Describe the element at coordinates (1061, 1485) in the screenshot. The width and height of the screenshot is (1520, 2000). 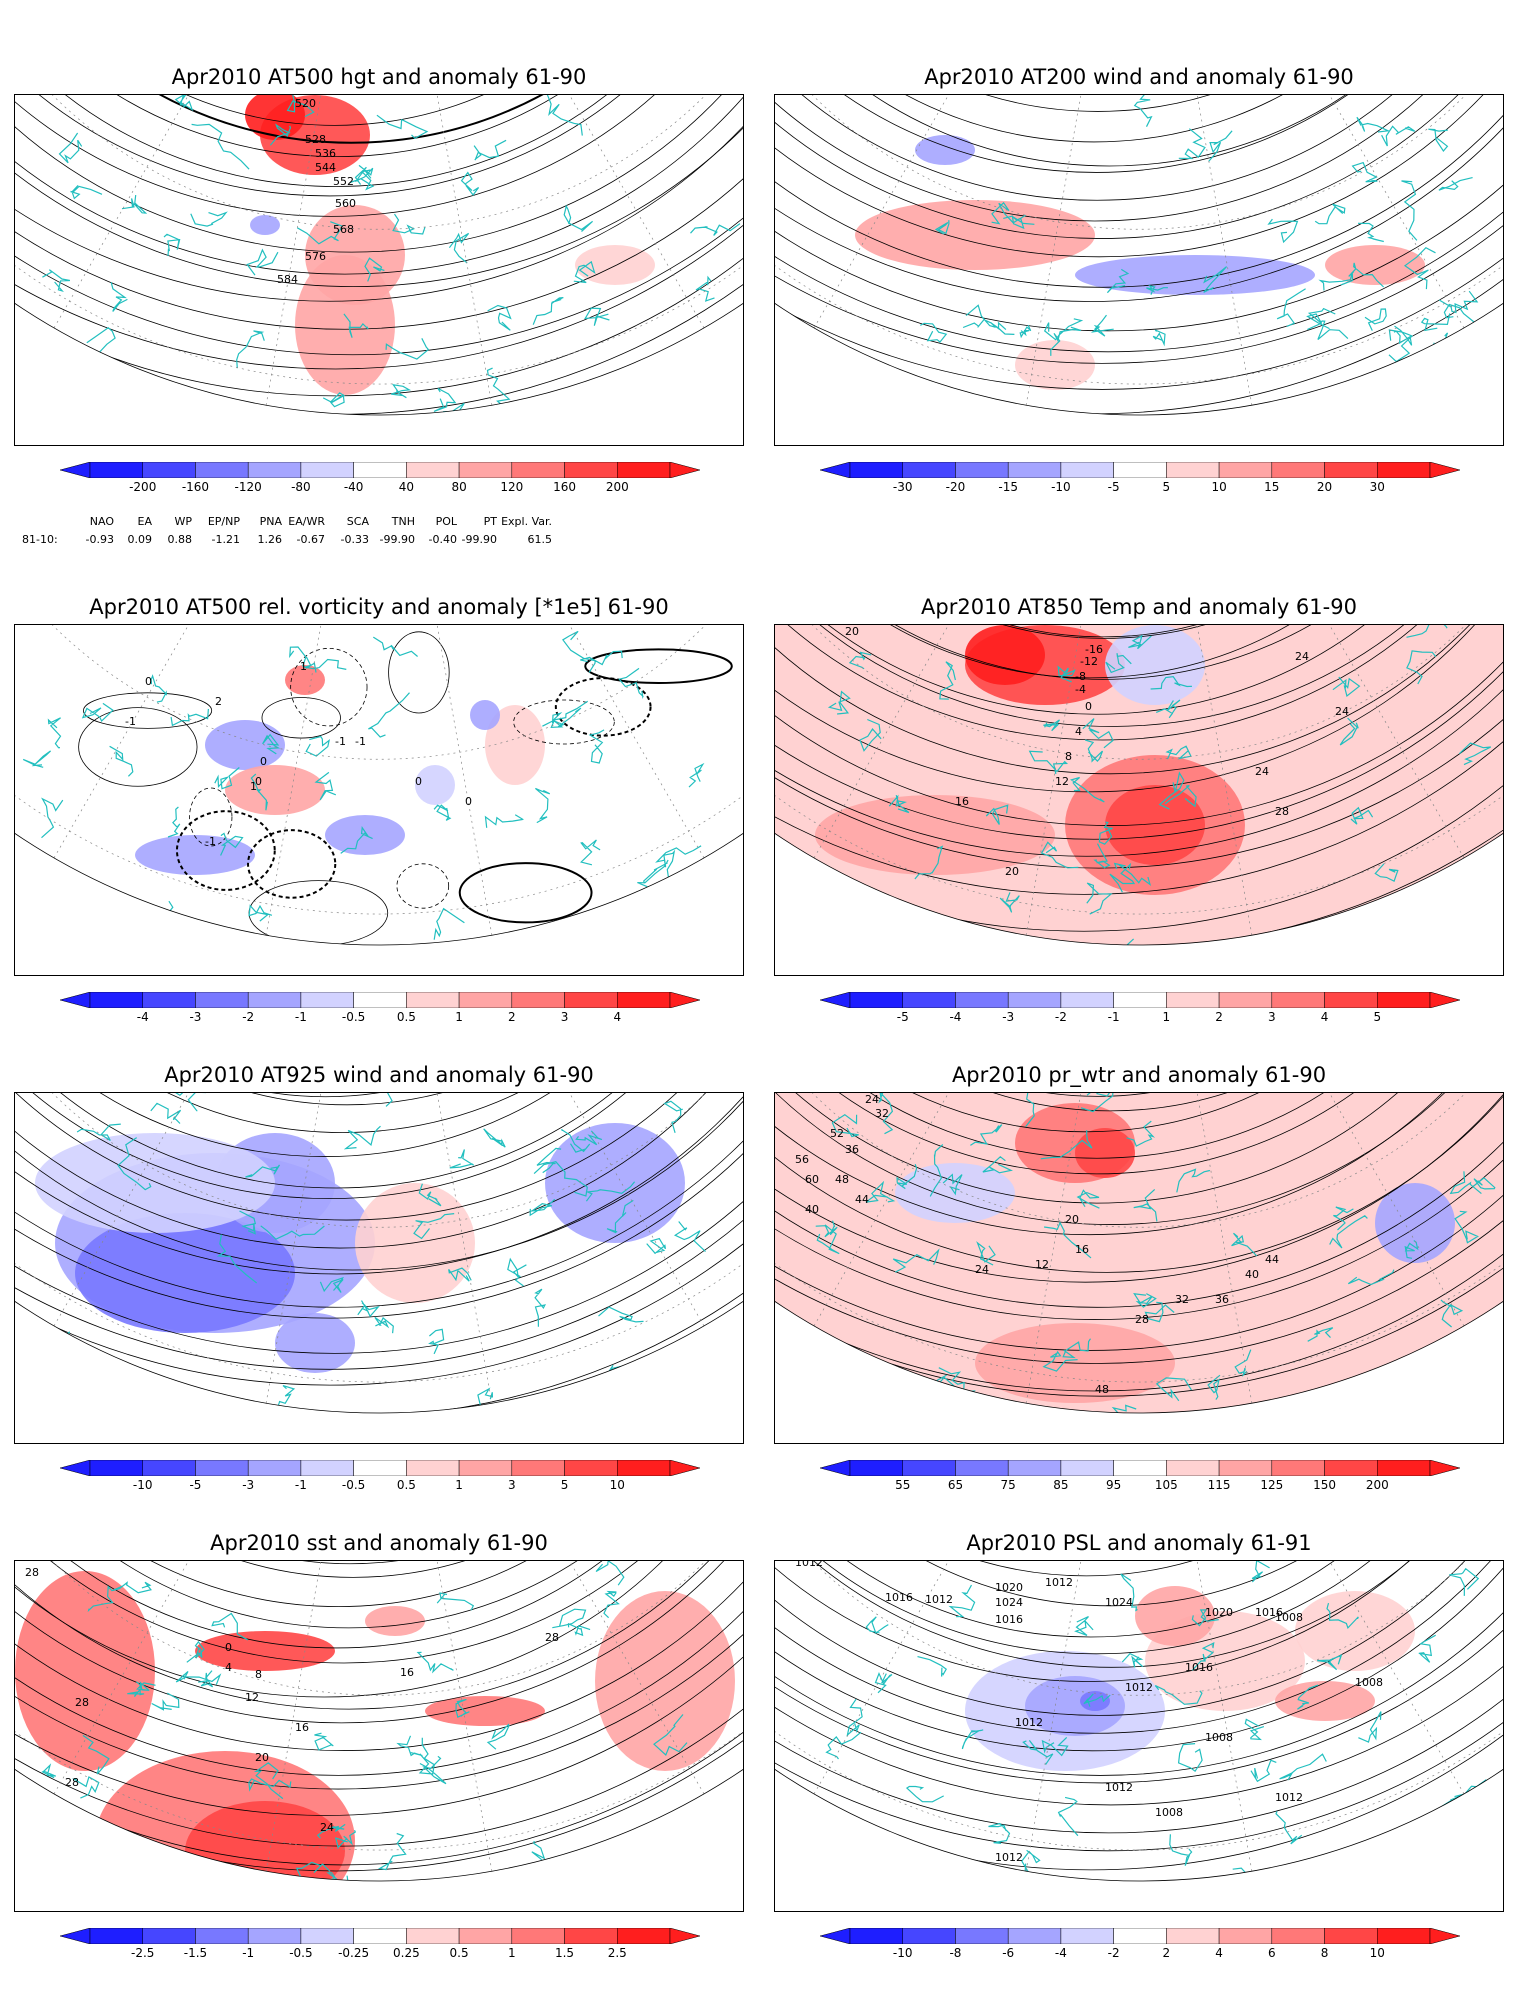
I see `colorbar-tick-label: 85` at that location.